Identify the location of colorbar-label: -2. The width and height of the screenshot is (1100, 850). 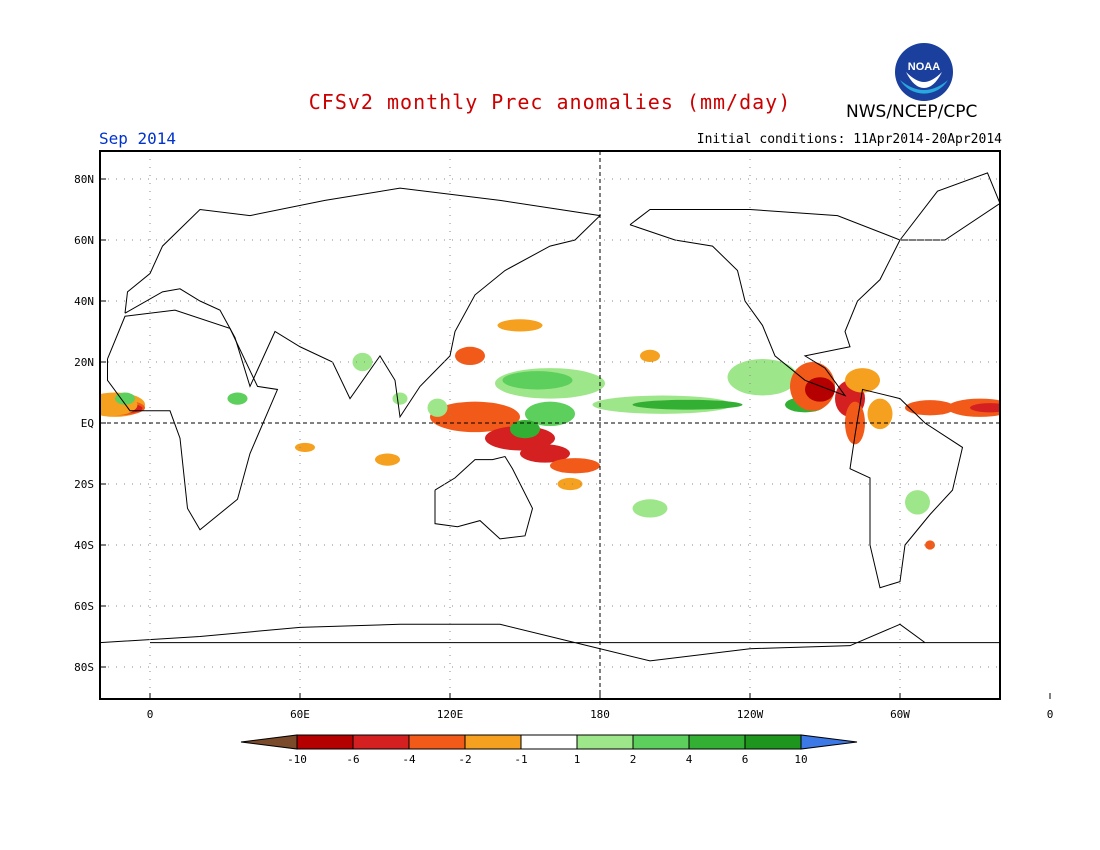
(464, 759).